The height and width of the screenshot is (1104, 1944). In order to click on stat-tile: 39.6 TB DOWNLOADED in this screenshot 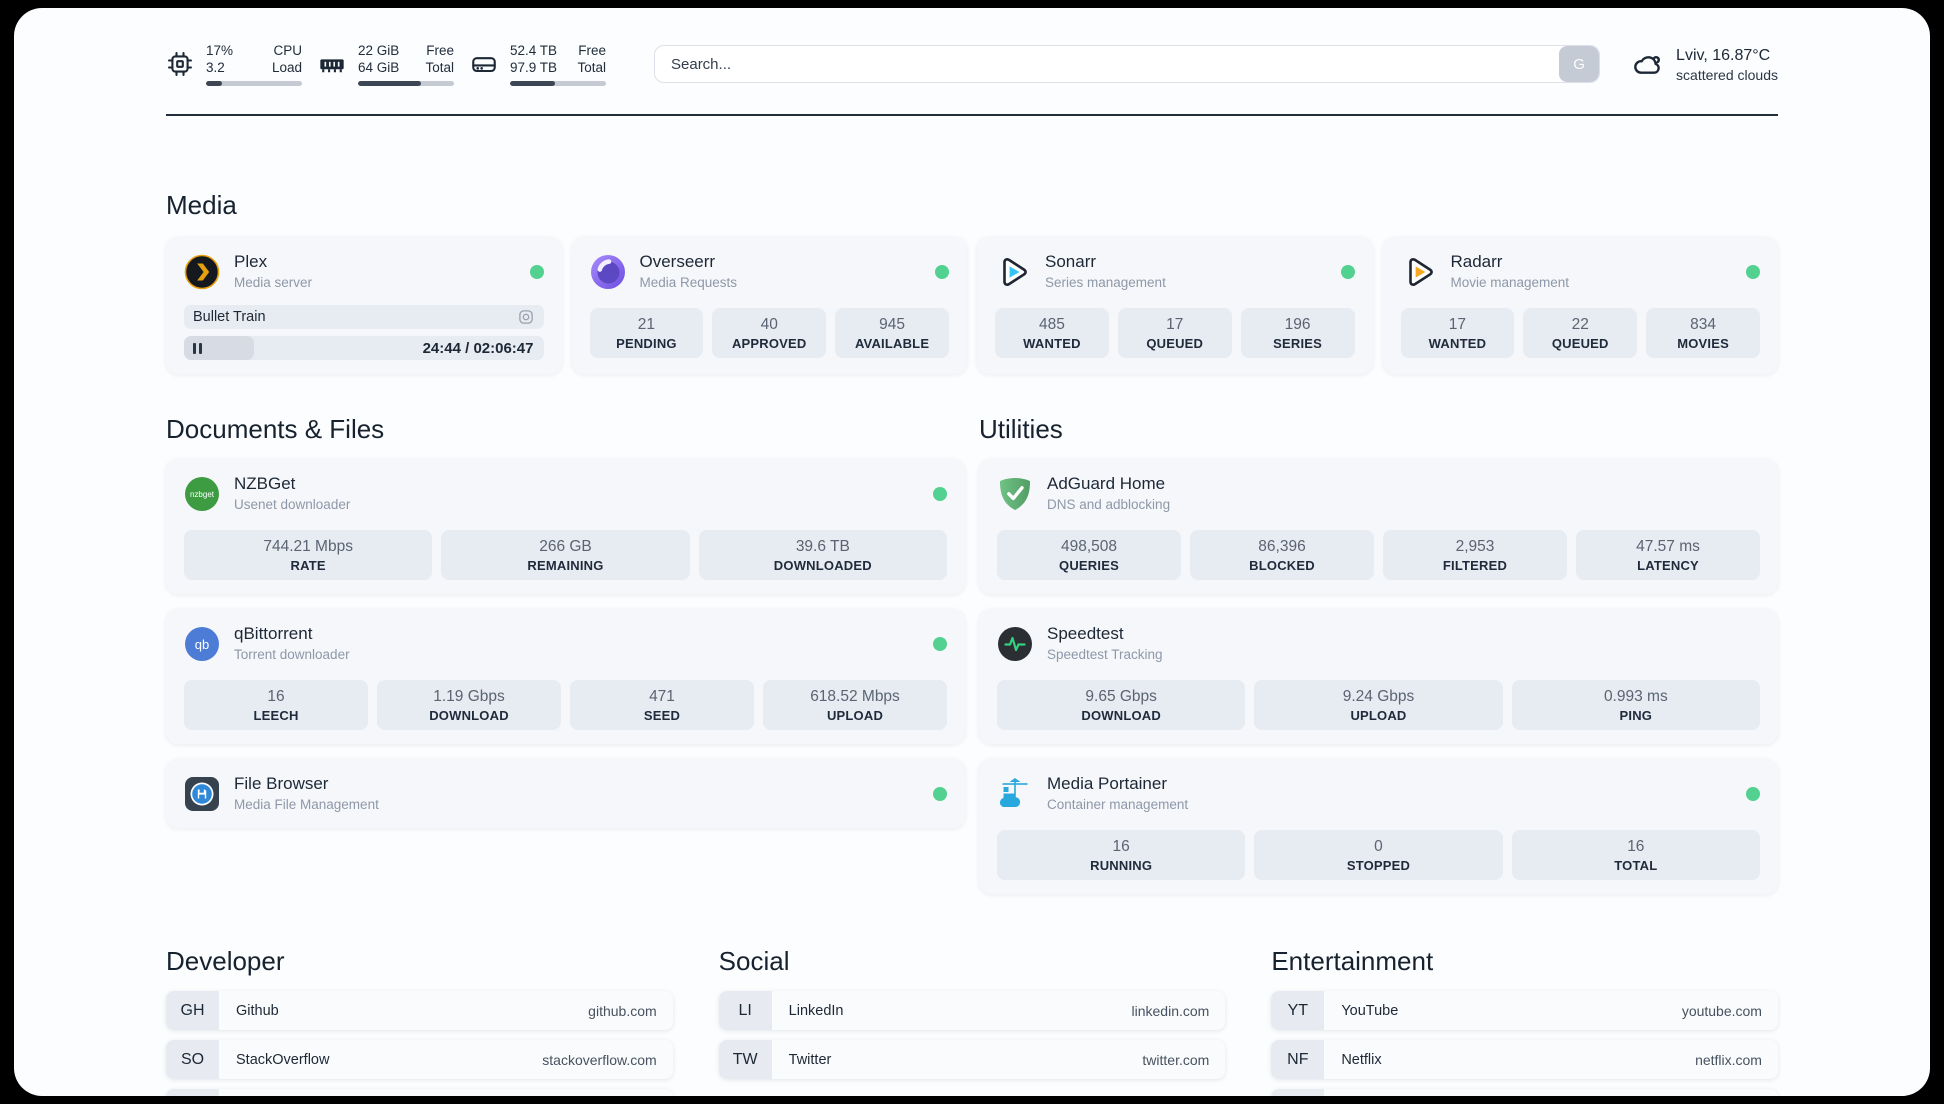, I will do `click(822, 555)`.